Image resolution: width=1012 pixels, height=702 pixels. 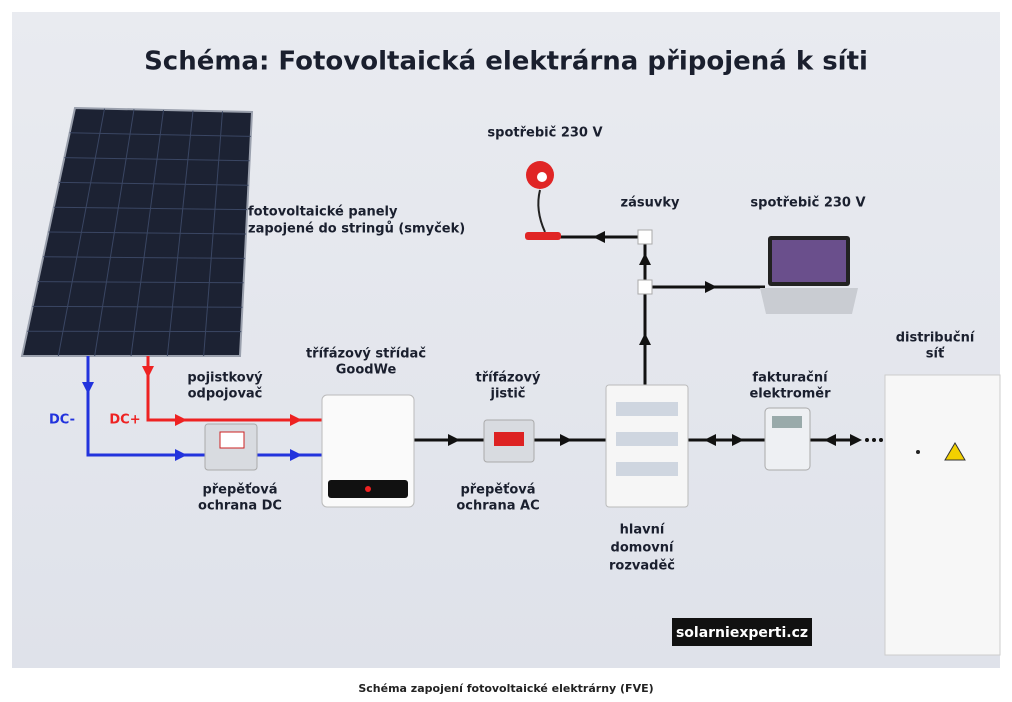 What do you see at coordinates (497, 490) in the screenshot?
I see `surge-ac-label: přepěťová` at bounding box center [497, 490].